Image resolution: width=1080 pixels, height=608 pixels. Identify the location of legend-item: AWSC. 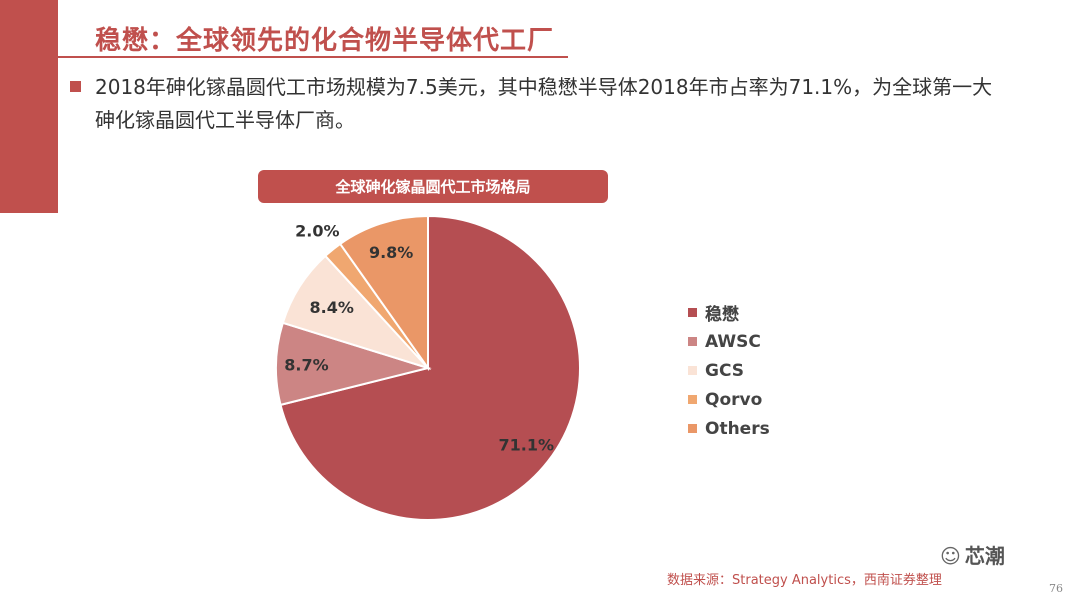
(729, 341).